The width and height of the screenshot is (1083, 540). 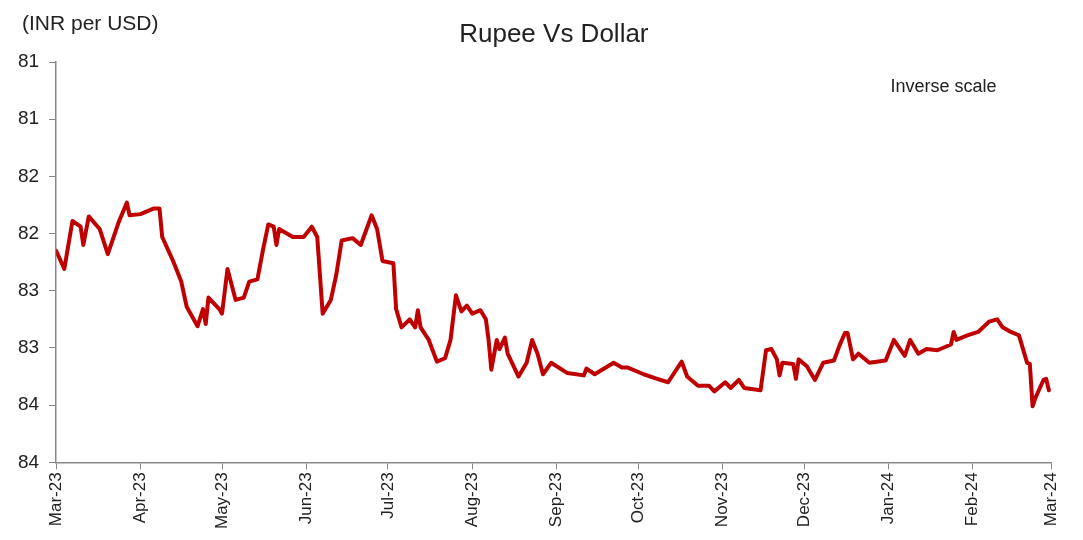 What do you see at coordinates (888, 498) in the screenshot?
I see `x-tick-label: Jan-24` at bounding box center [888, 498].